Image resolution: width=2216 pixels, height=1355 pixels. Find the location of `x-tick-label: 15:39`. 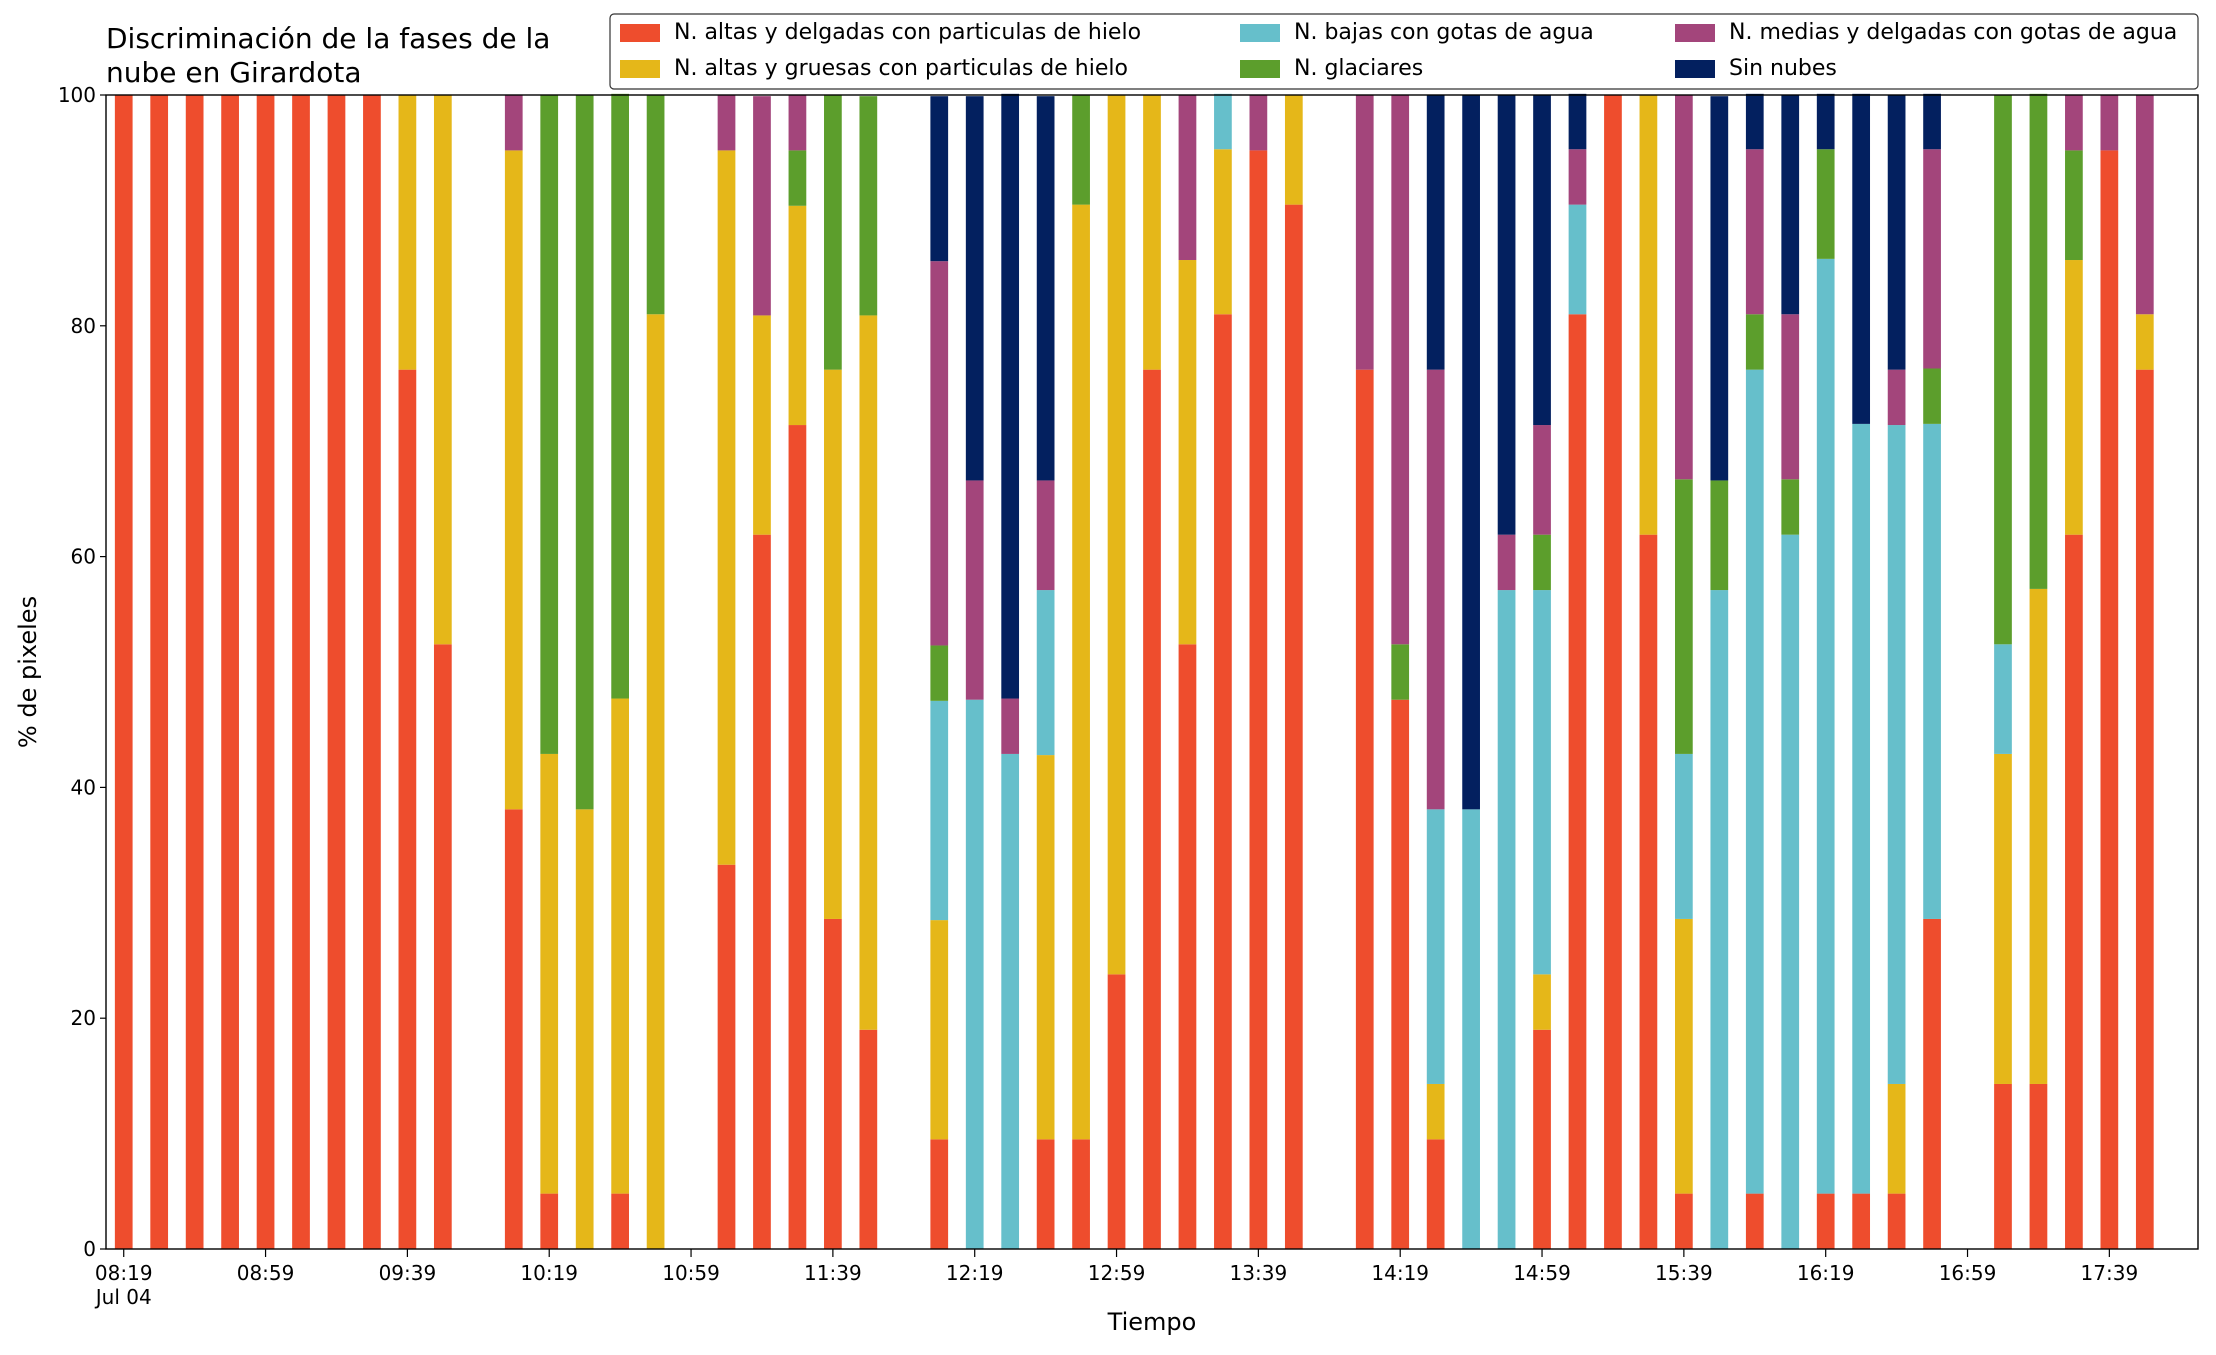

x-tick-label: 15:39 is located at coordinates (1684, 1273).